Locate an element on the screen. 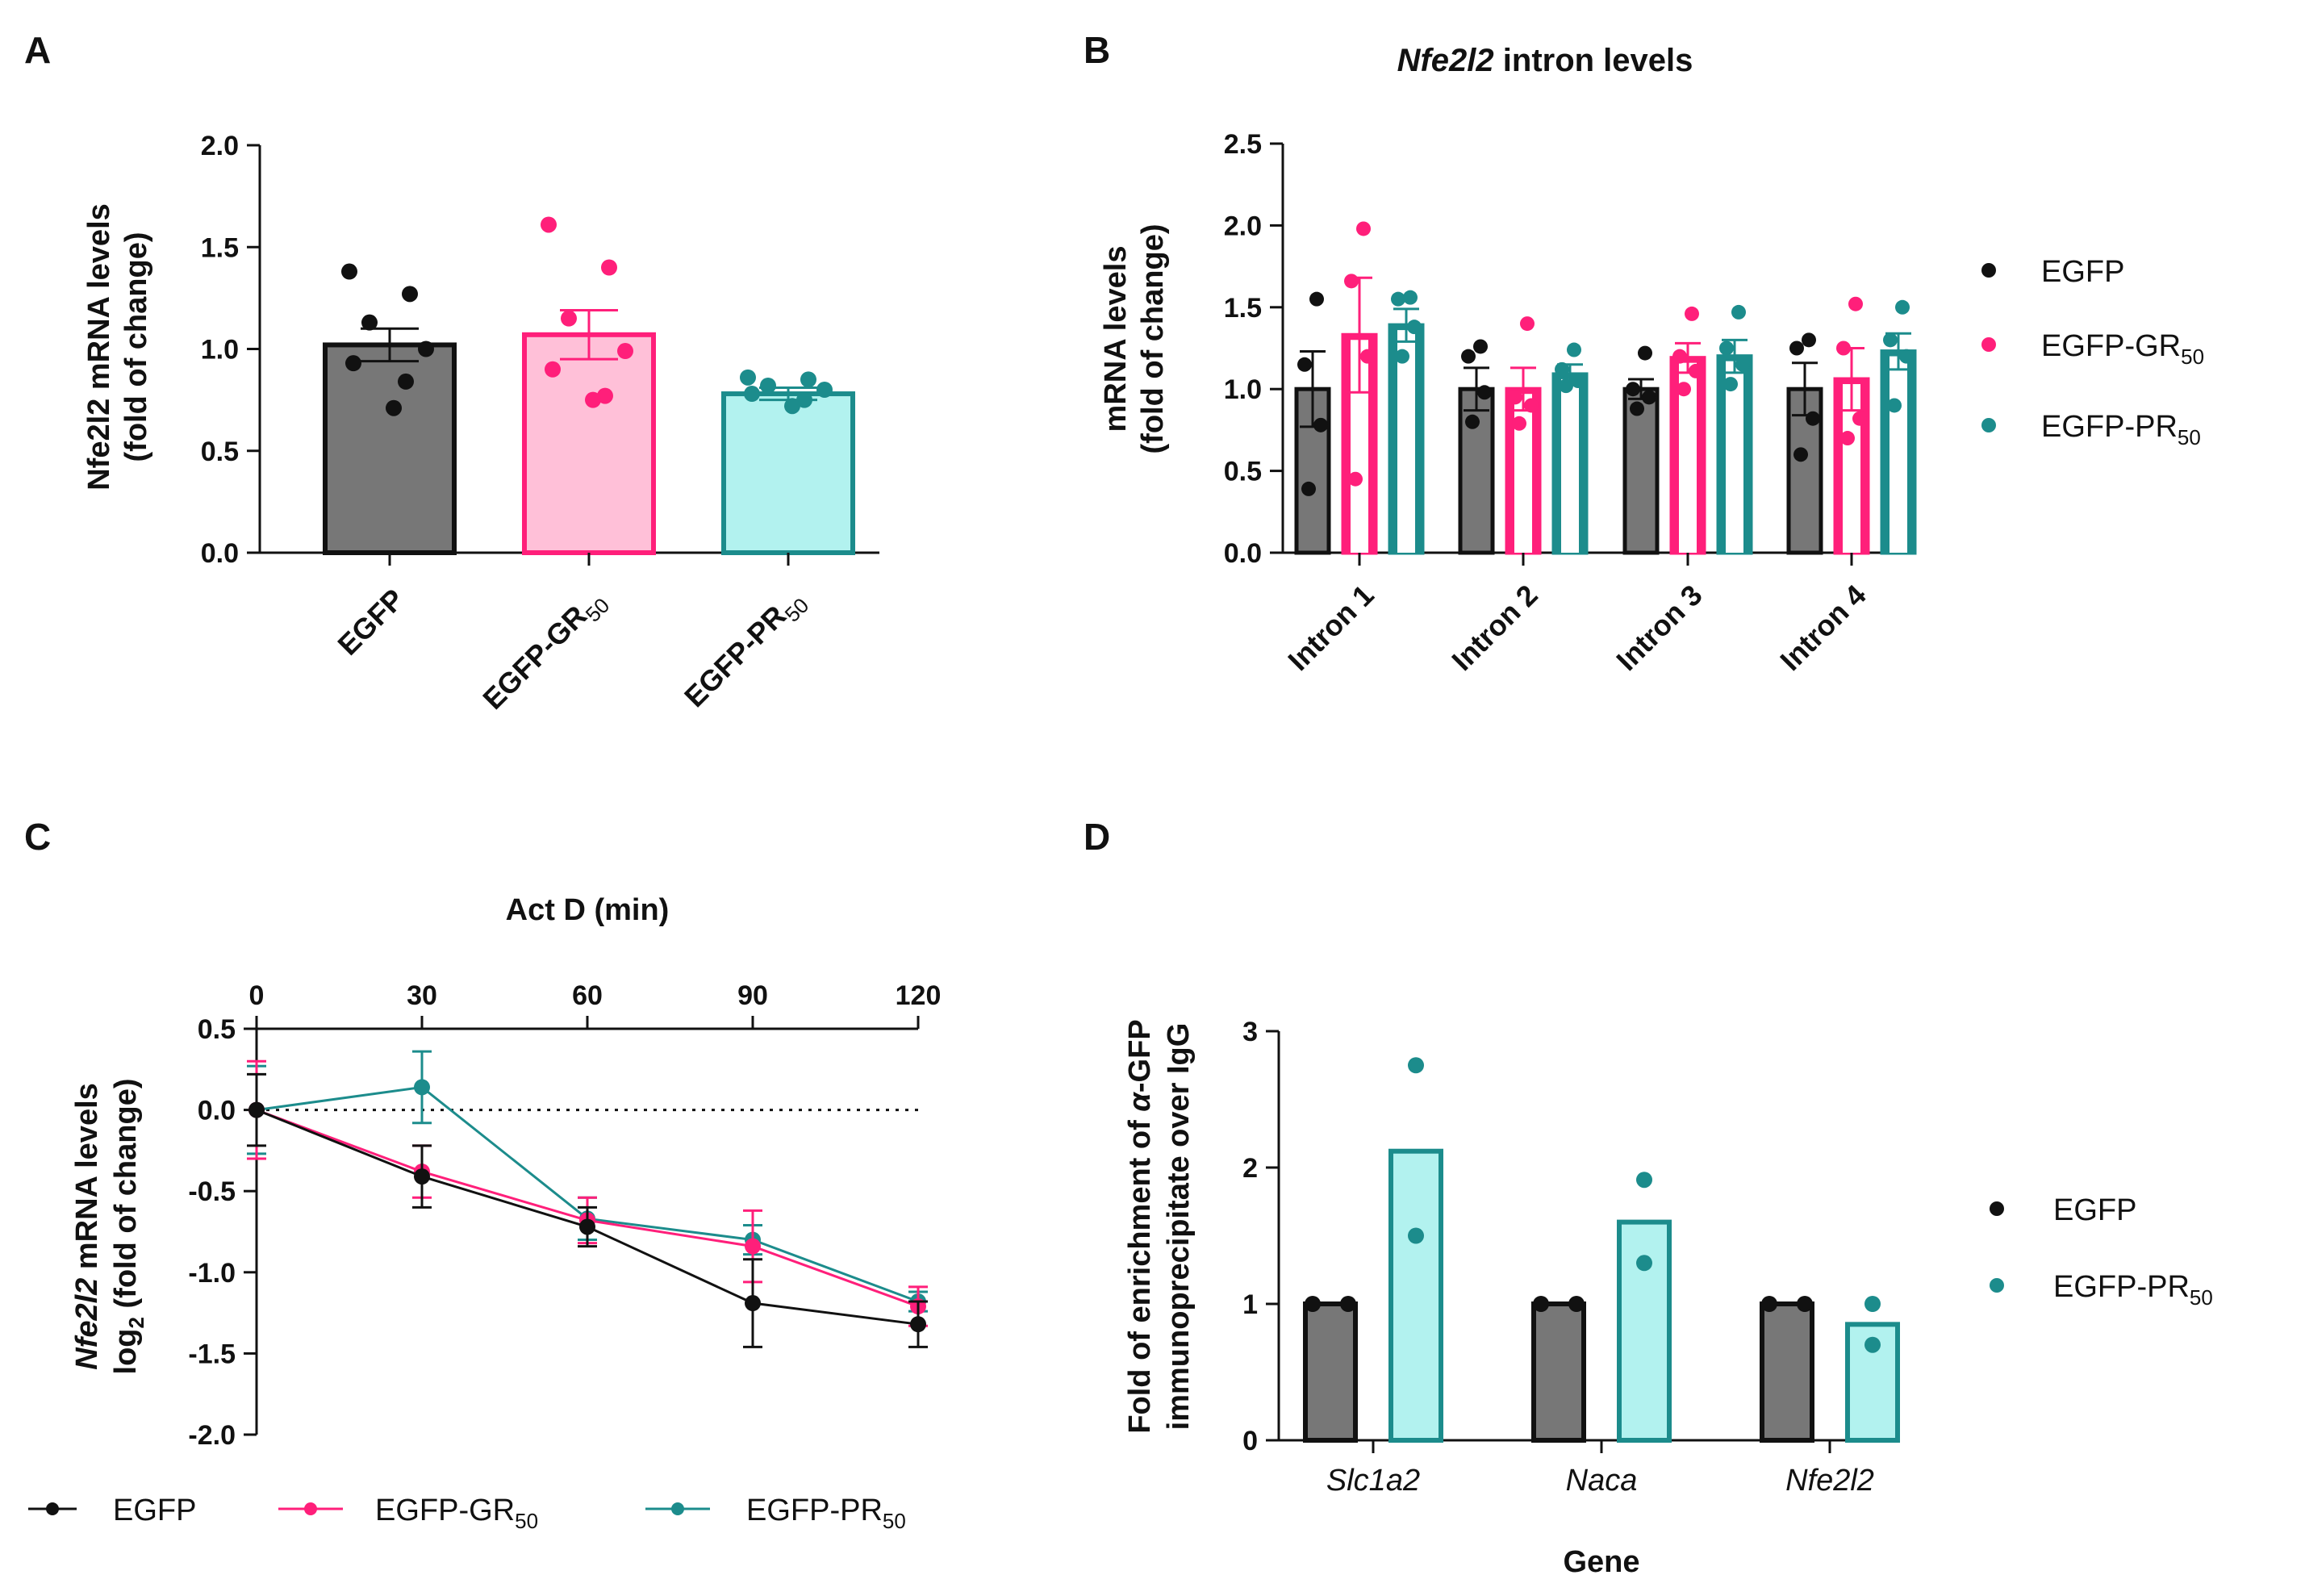 The width and height of the screenshot is (2305, 1596). panel-b-y-axis-tick-label: 0.0 is located at coordinates (1243, 553).